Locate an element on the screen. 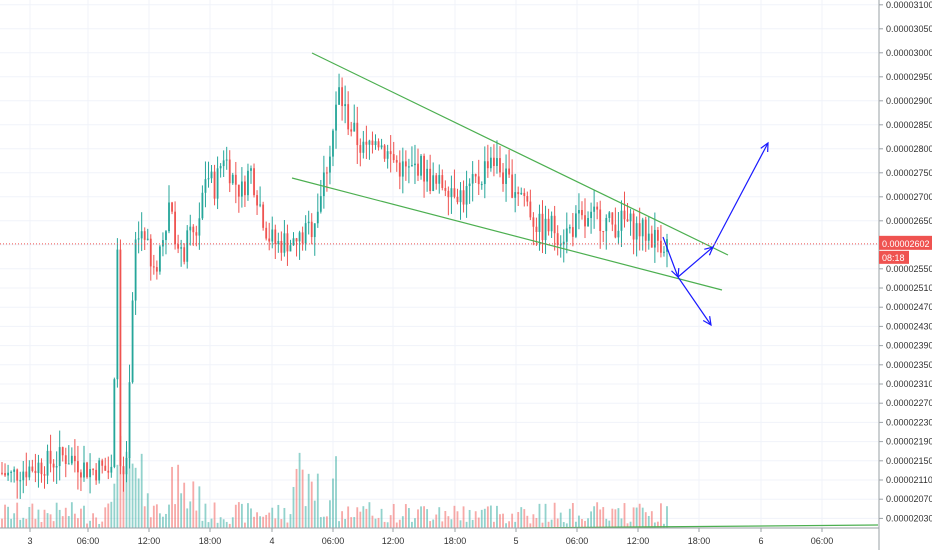 The image size is (932, 550). last-price-badge is located at coordinates (905, 242).